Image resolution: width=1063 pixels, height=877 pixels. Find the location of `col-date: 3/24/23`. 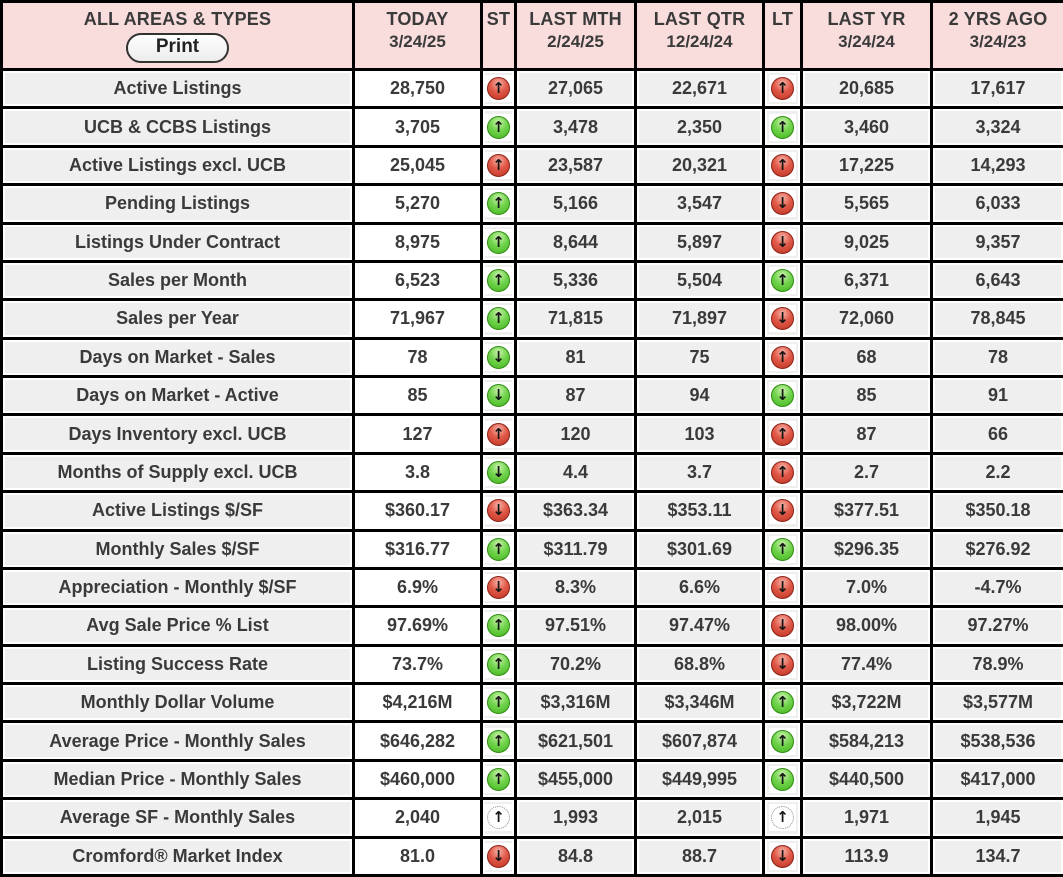

col-date: 3/24/23 is located at coordinates (998, 41).